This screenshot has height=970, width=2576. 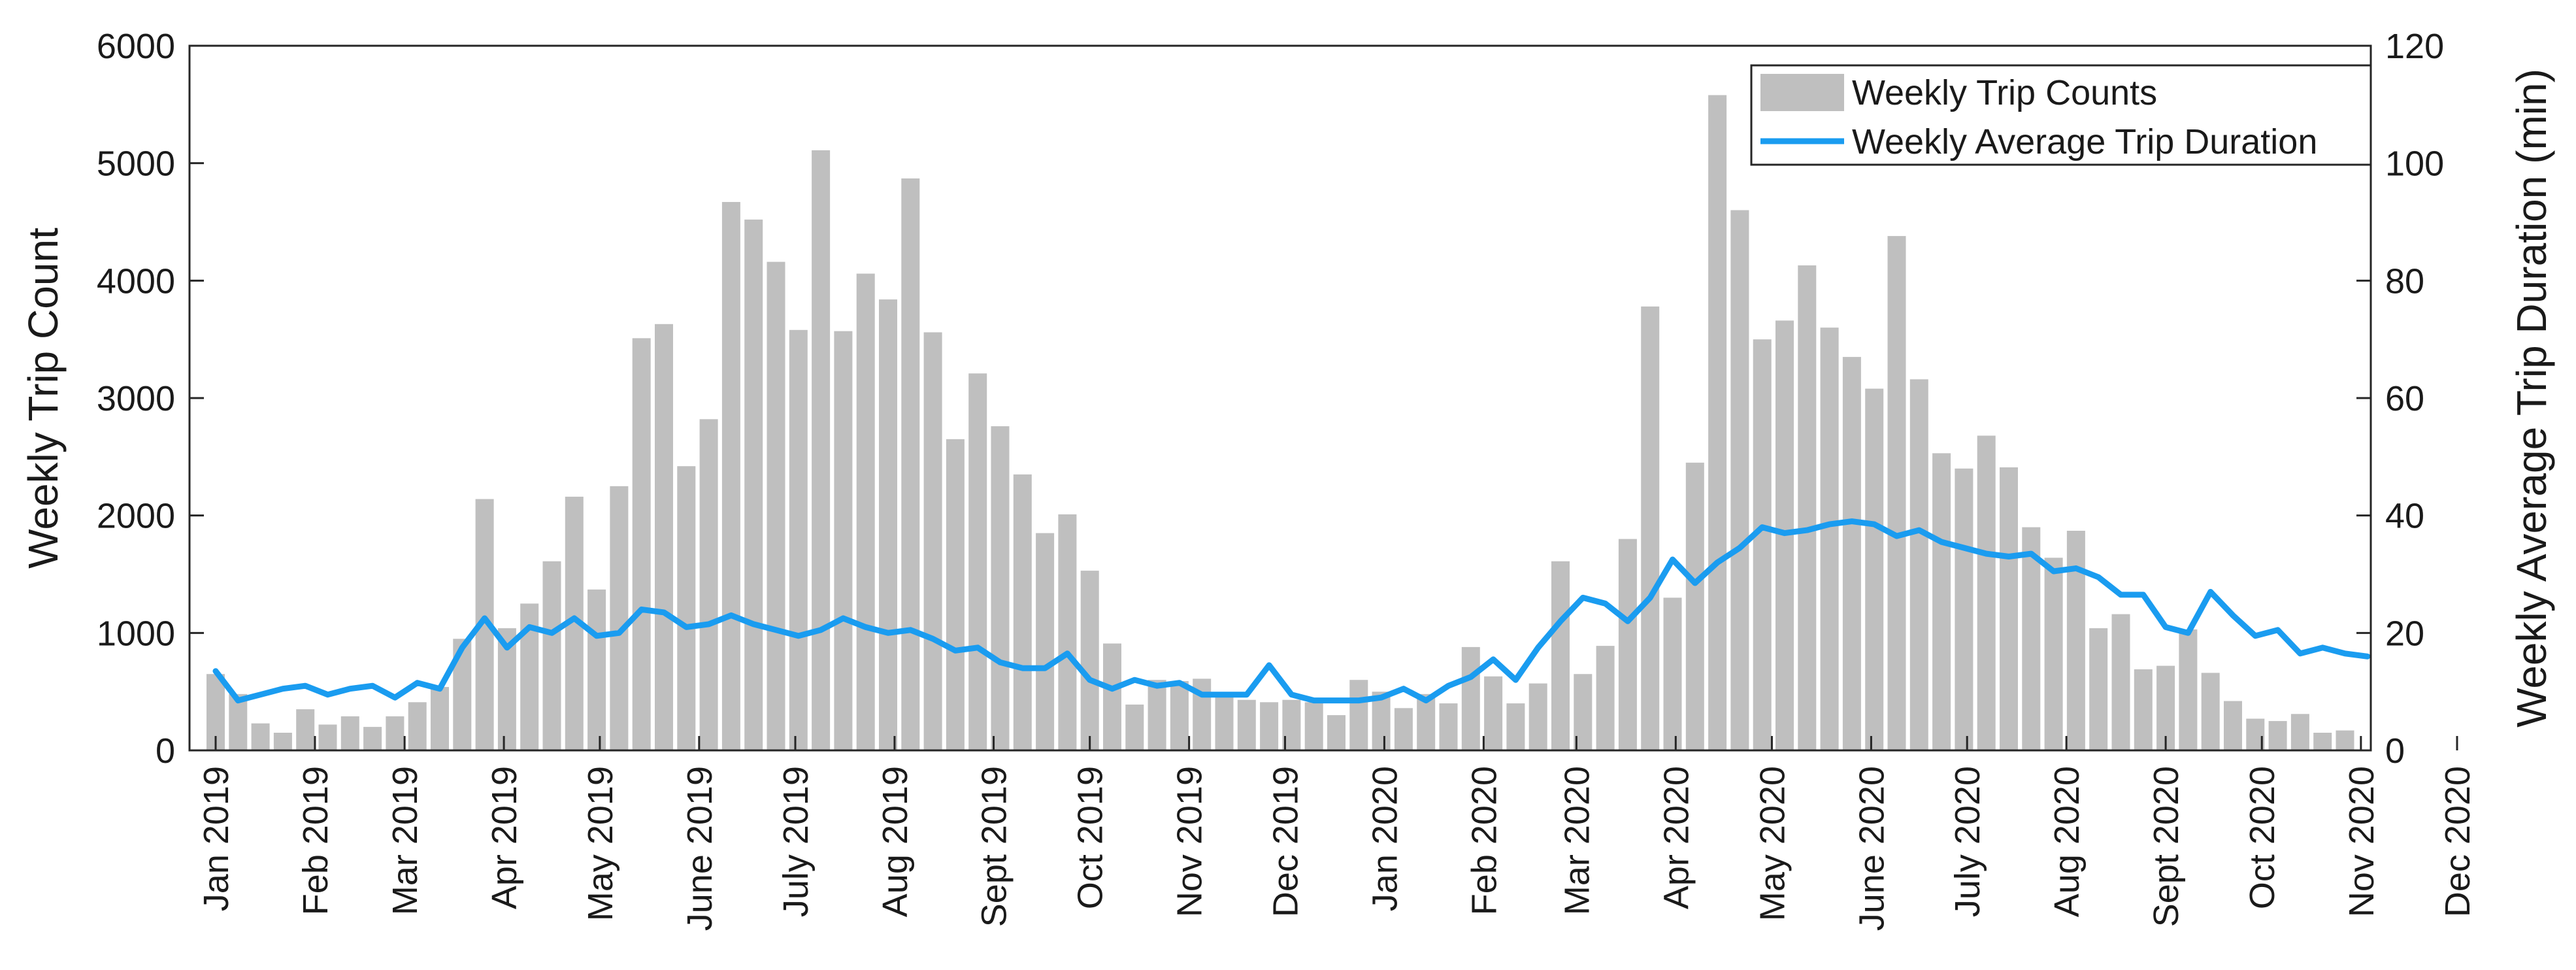 I want to click on legend-label-trip-counts: Weekly Trip Counts, so click(x=2004, y=92).